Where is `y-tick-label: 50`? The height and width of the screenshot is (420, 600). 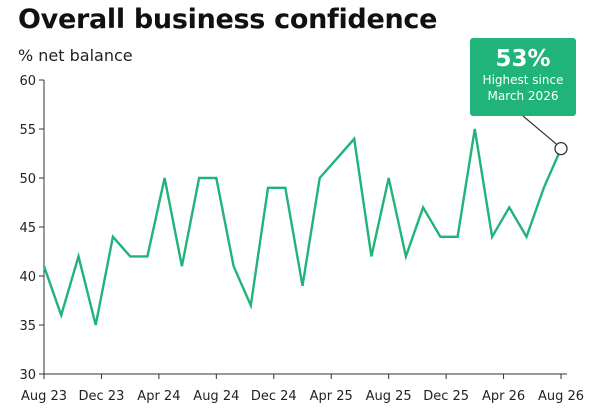 y-tick-label: 50 is located at coordinates (27, 179).